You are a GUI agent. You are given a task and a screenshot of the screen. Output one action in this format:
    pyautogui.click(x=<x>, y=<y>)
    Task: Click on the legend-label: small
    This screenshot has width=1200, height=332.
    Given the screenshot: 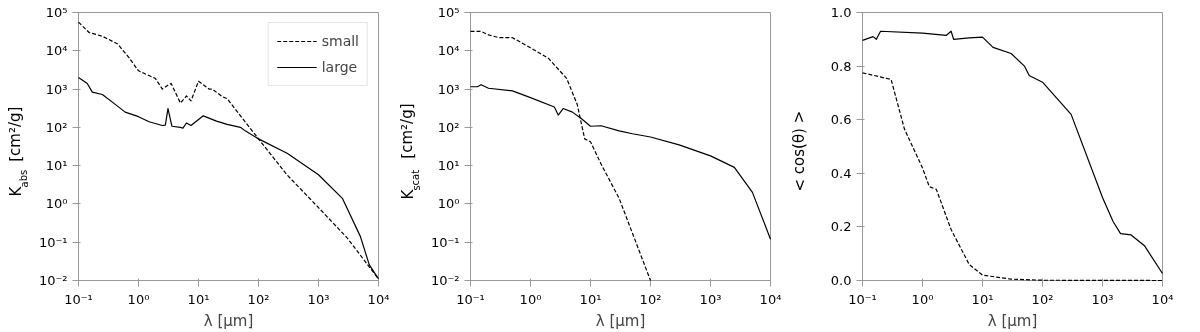 What is the action you would take?
    pyautogui.click(x=340, y=41)
    